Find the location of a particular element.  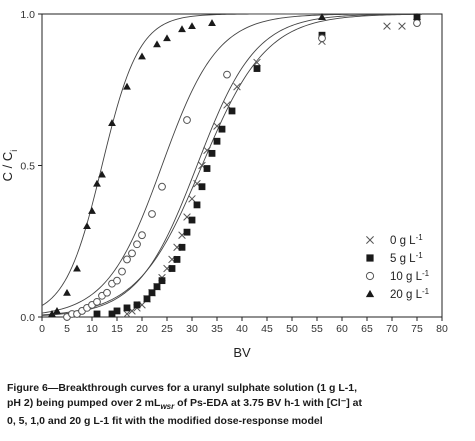

legend-label: 20 g L-1 is located at coordinates (410, 294).